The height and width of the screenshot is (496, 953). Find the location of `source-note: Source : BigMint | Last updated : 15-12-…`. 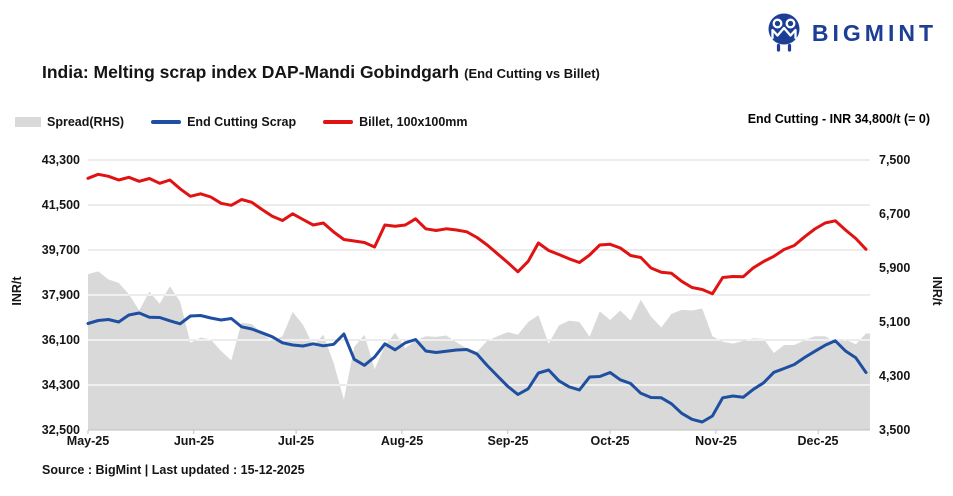

source-note: Source : BigMint | Last updated : 15-12-… is located at coordinates (173, 470).